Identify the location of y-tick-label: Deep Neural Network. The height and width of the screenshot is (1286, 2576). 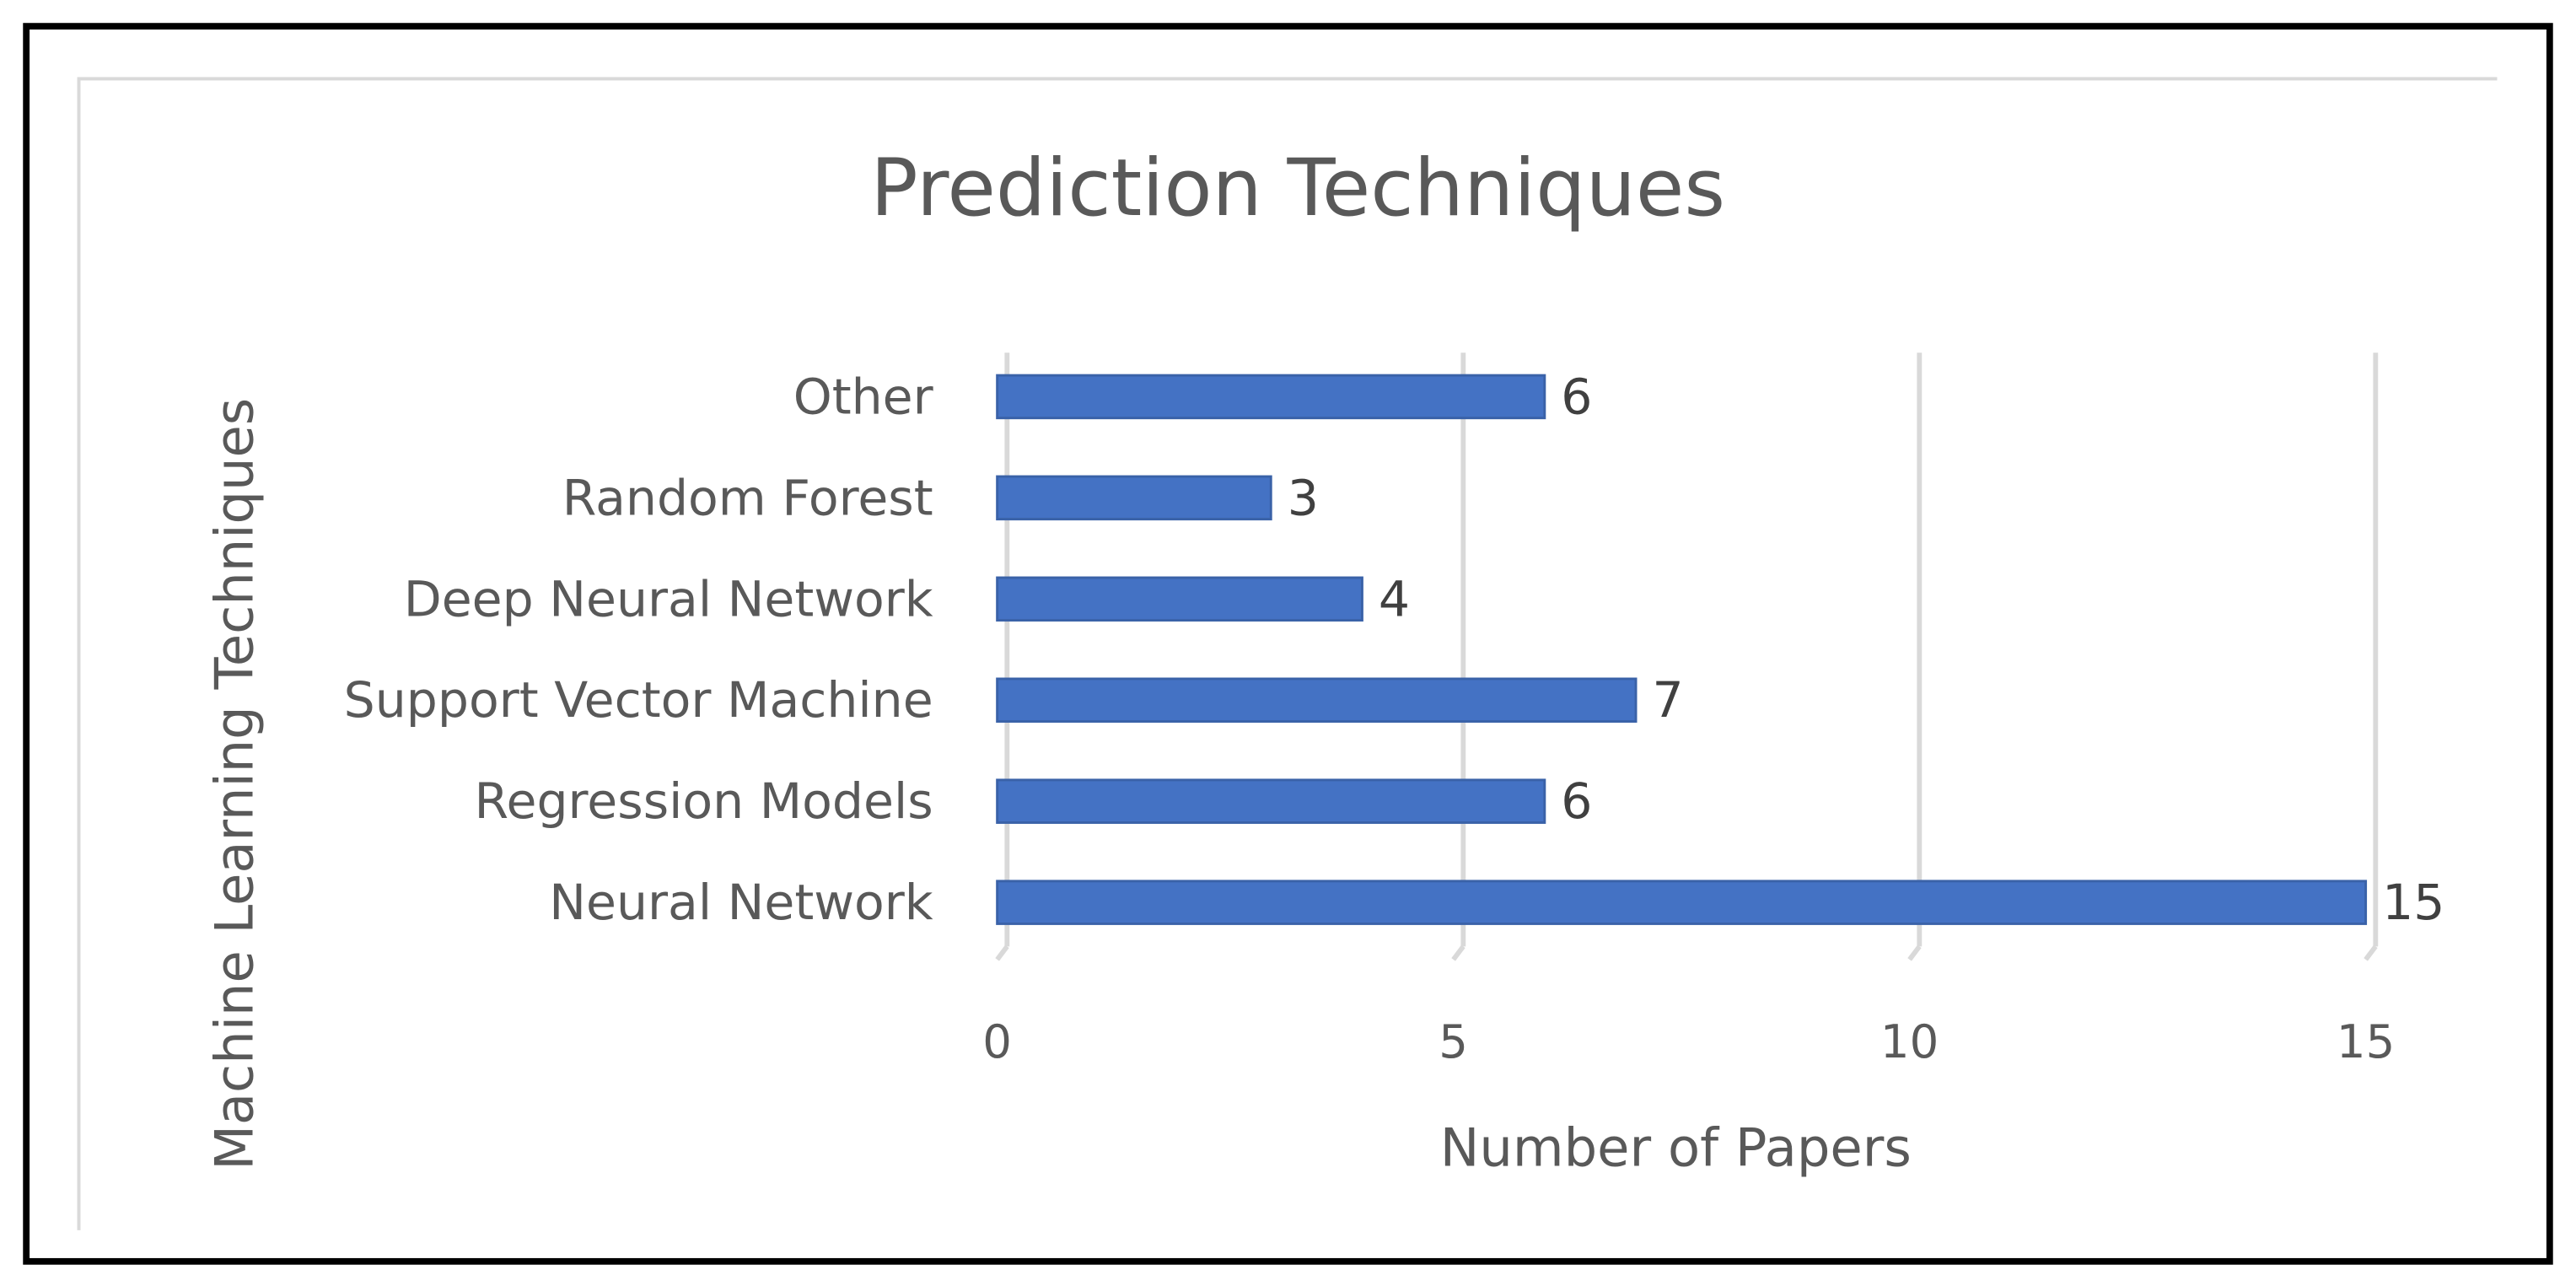
(668, 598).